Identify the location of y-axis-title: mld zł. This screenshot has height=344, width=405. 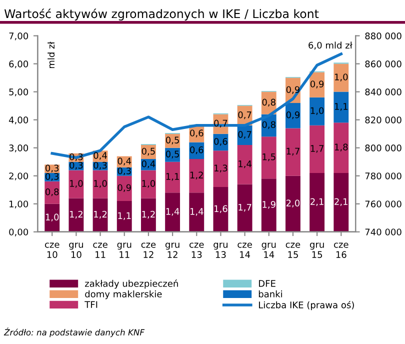
(51, 55).